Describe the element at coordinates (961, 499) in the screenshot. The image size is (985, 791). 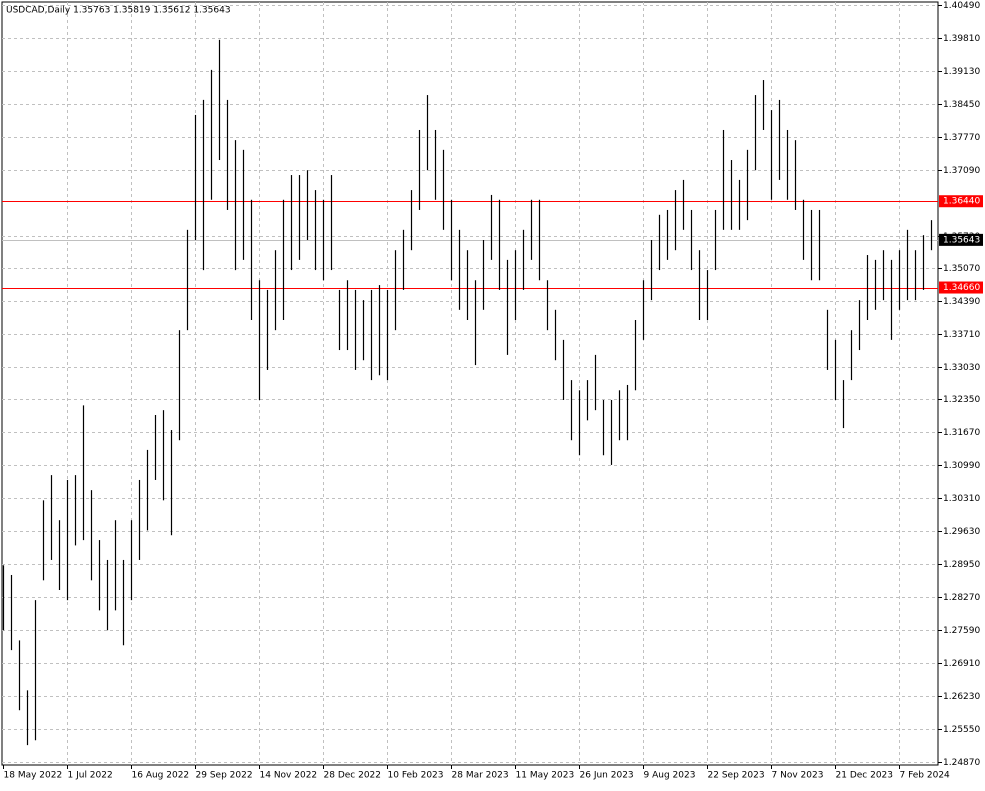
I see `y-tick-label: 1.30310` at that location.